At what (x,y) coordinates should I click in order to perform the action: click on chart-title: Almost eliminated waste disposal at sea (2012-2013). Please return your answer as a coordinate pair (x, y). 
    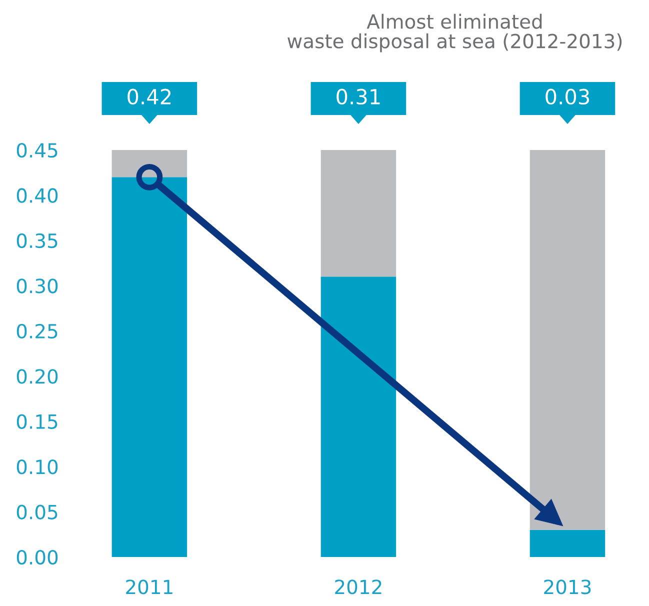
    Looking at the image, I should click on (455, 33).